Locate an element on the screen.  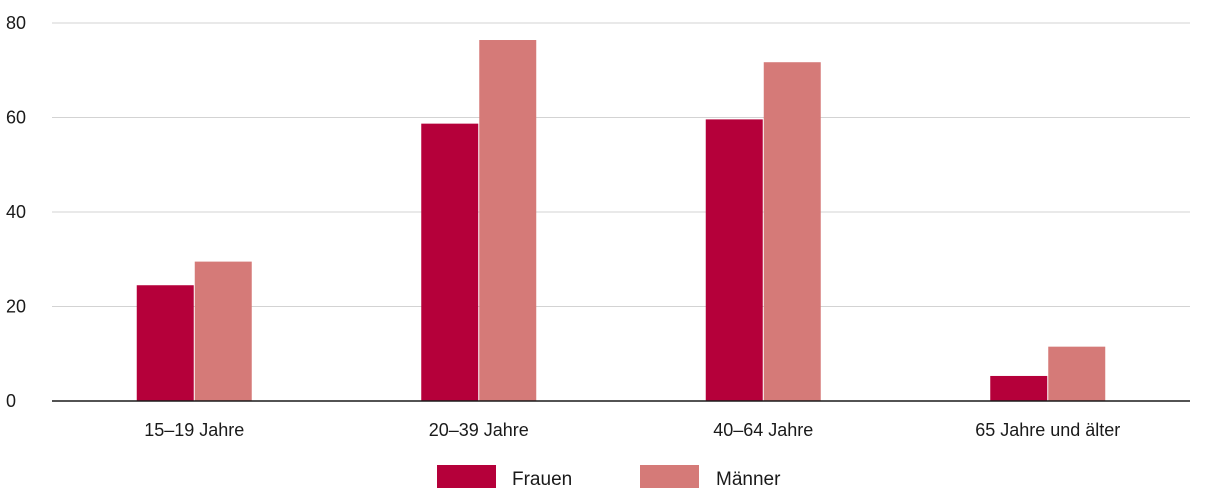
x-category-label: 40–64 Jahre is located at coordinates (763, 430).